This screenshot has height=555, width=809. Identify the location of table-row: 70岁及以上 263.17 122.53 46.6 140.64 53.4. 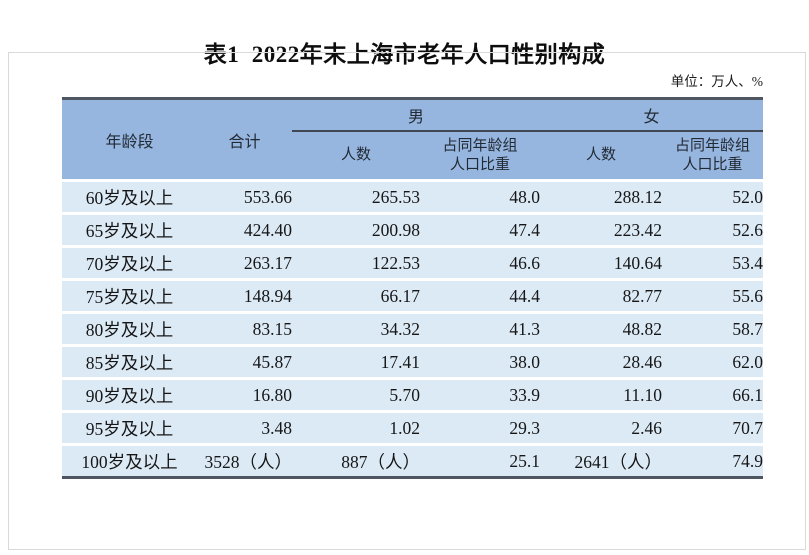
(413, 263).